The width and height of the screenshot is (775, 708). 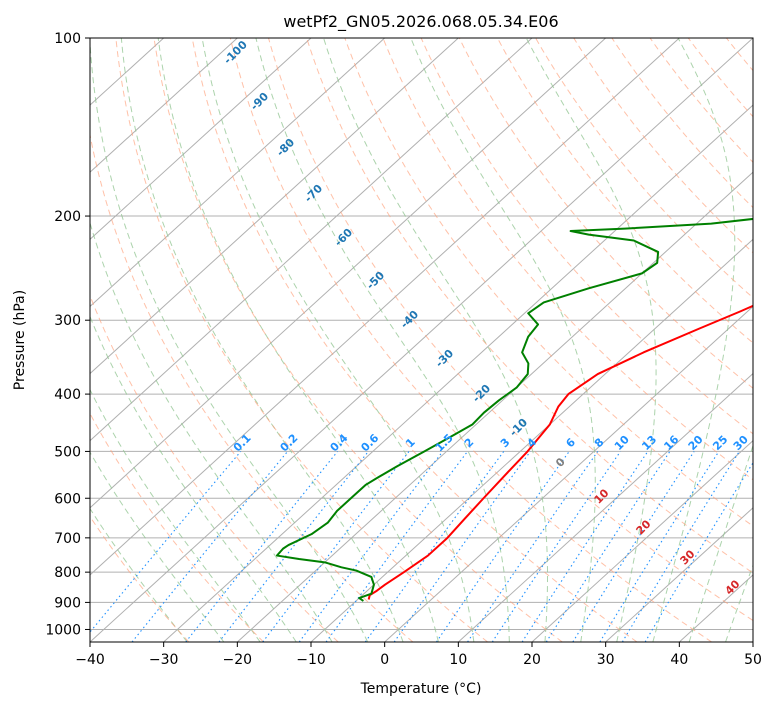 I want to click on y-tick-label: 1000, so click(x=63, y=630).